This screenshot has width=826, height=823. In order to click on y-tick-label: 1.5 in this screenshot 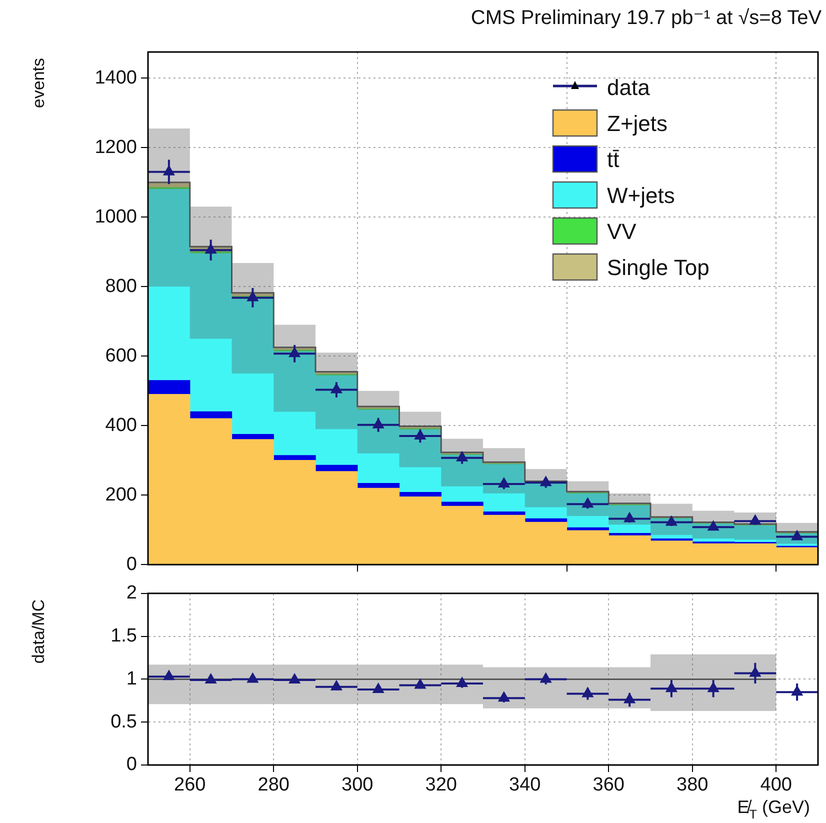, I will do `click(123, 636)`.